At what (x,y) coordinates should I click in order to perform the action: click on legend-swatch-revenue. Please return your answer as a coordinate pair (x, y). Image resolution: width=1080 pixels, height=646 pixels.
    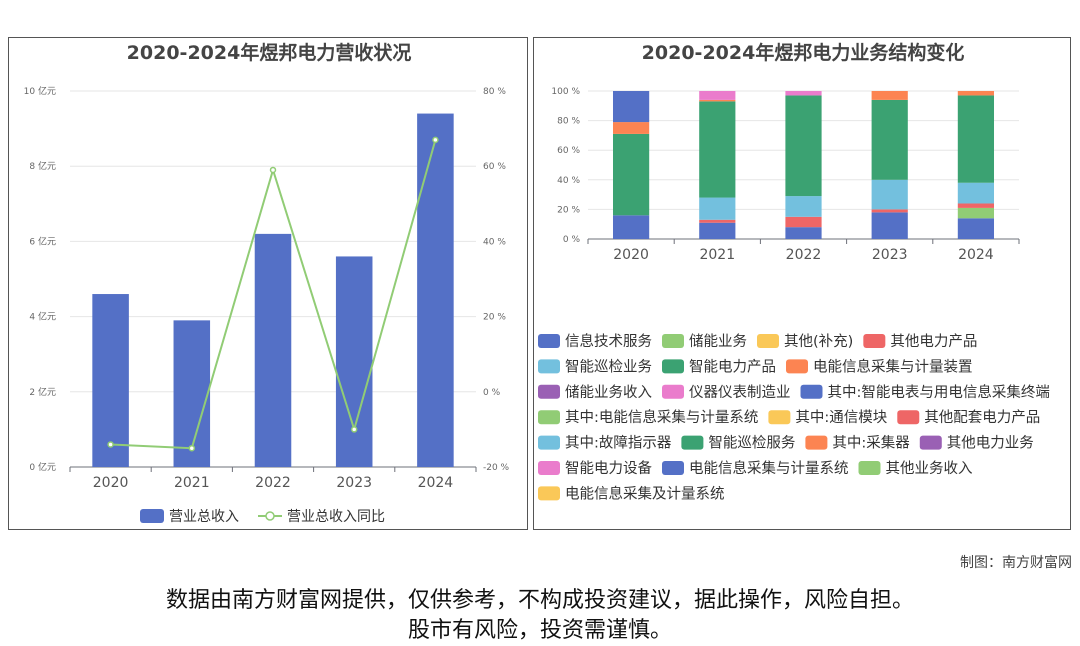
    Looking at the image, I should click on (152, 516).